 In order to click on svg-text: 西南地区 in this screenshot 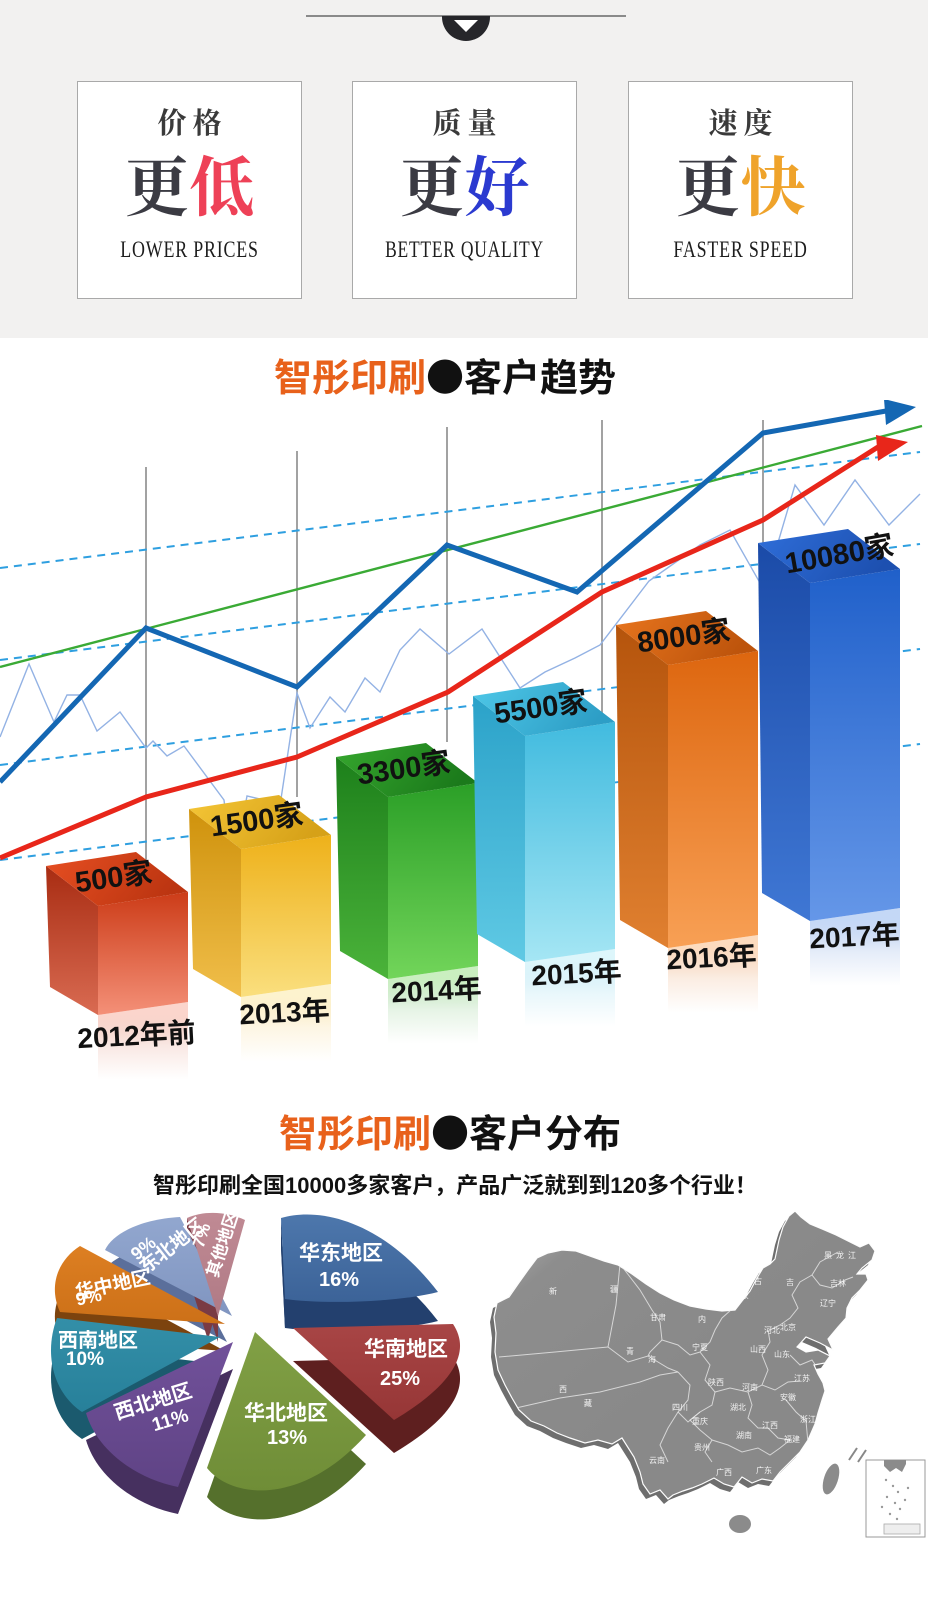, I will do `click(98, 1338)`.